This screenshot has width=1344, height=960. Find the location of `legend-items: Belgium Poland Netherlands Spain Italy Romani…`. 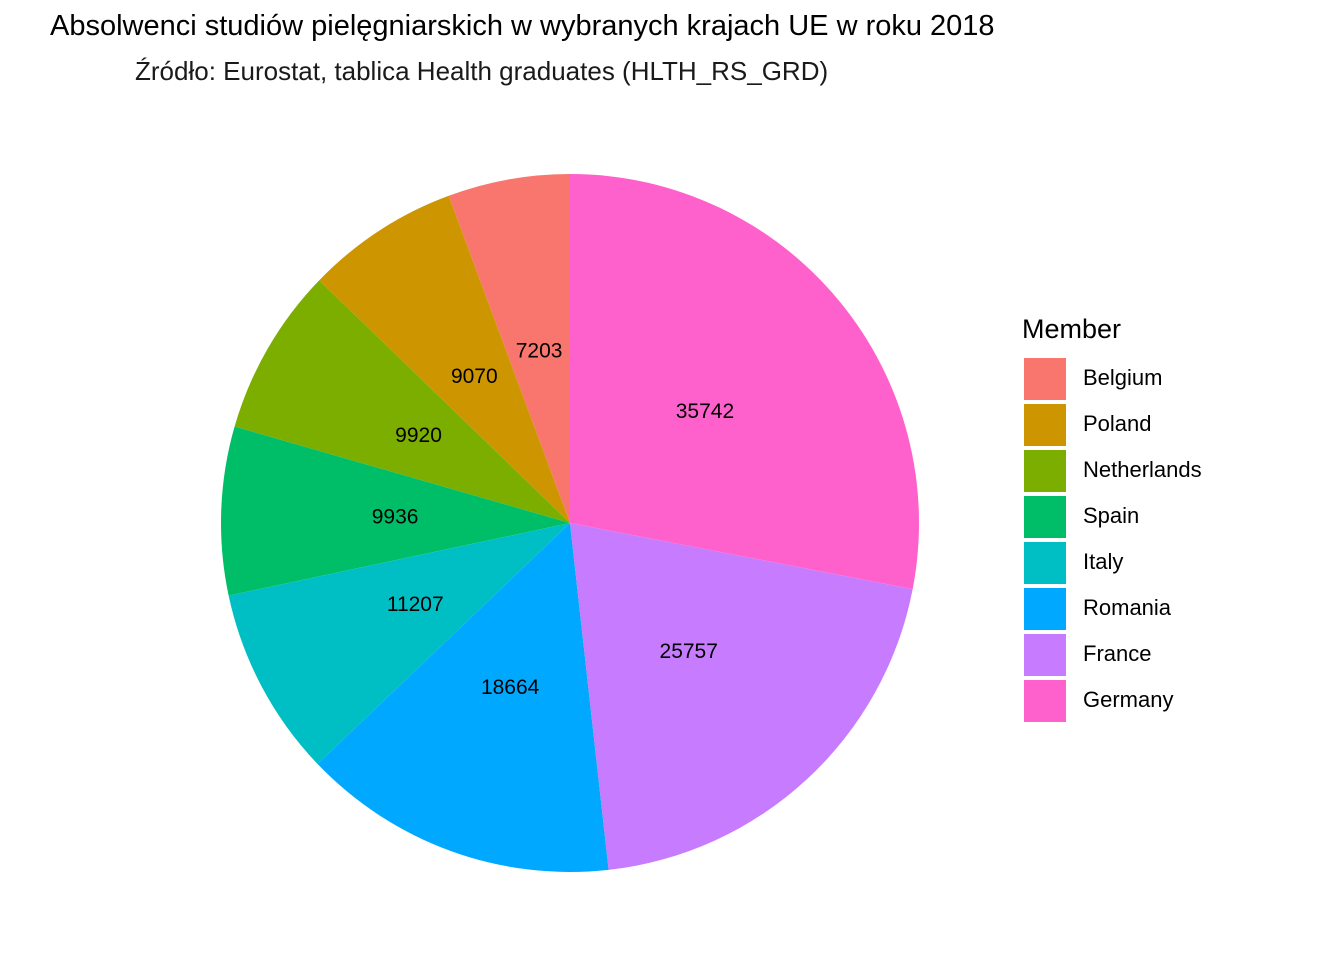

legend-items: Belgium Poland Netherlands Spain Italy Romani… is located at coordinates (1112, 540).